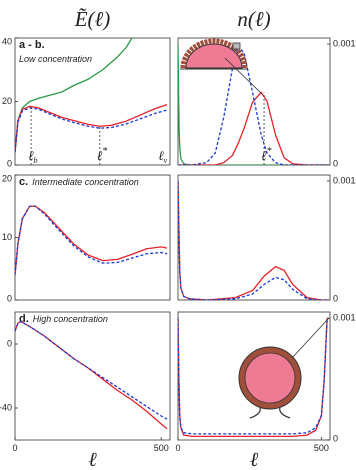 The height and width of the screenshot is (470, 356). I want to click on marker-label: ℓv, so click(162, 156).